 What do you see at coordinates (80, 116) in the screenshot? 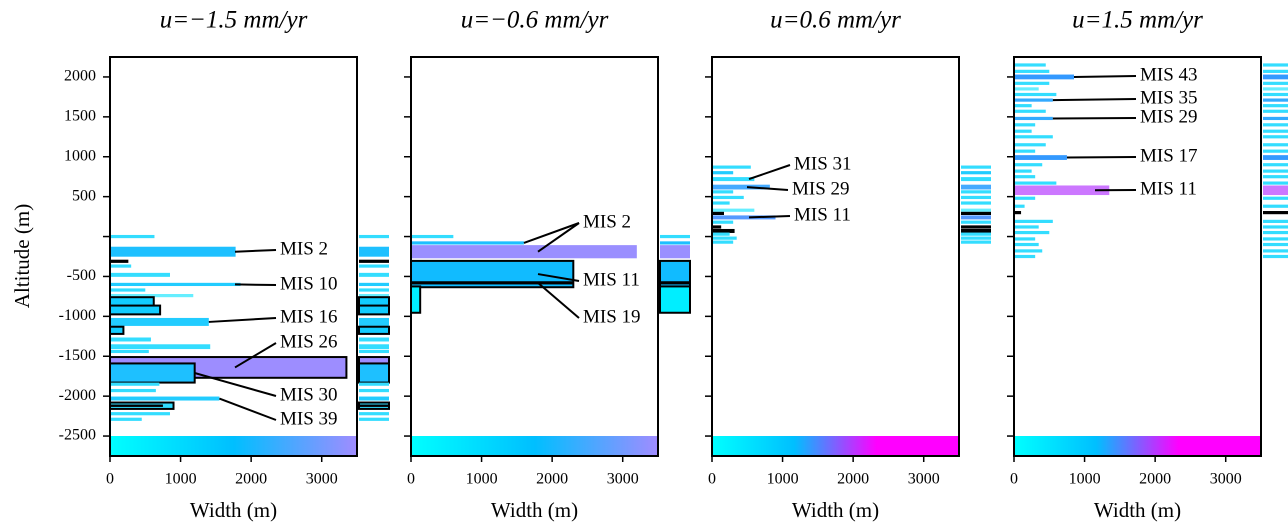
I see `y-tick-label: 1500` at bounding box center [80, 116].